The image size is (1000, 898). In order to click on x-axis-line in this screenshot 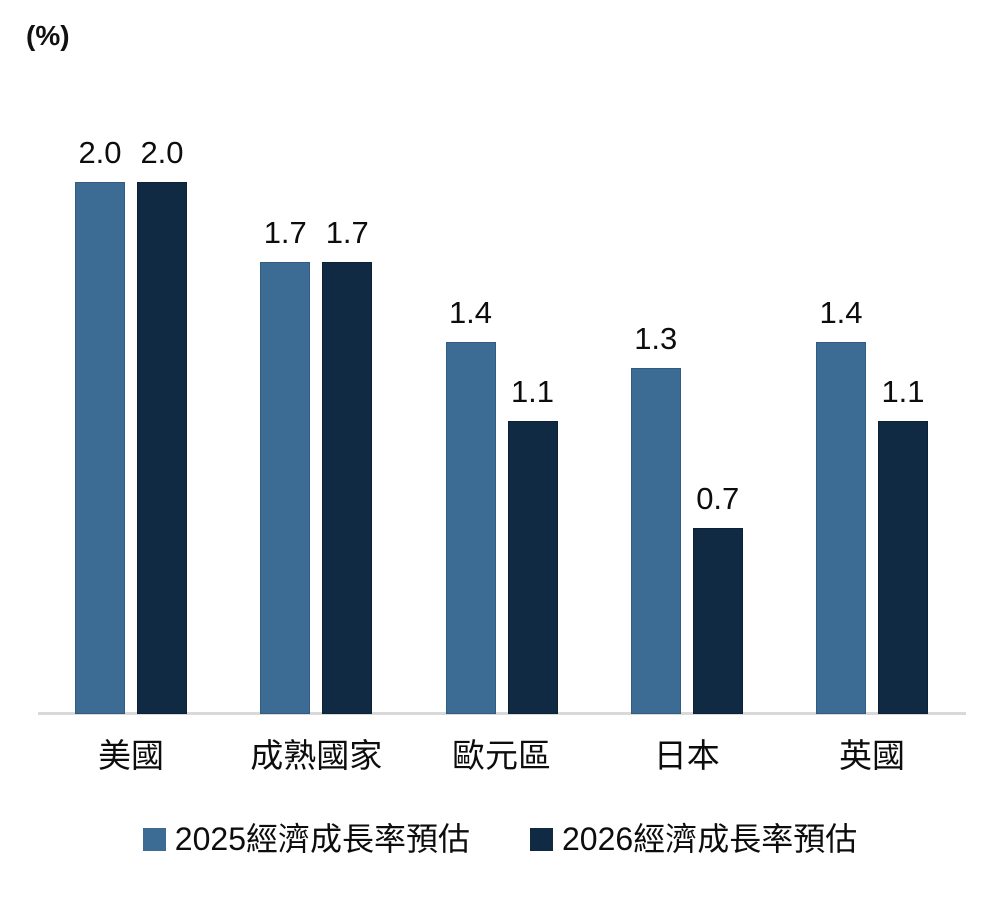, I will do `click(502, 713)`.